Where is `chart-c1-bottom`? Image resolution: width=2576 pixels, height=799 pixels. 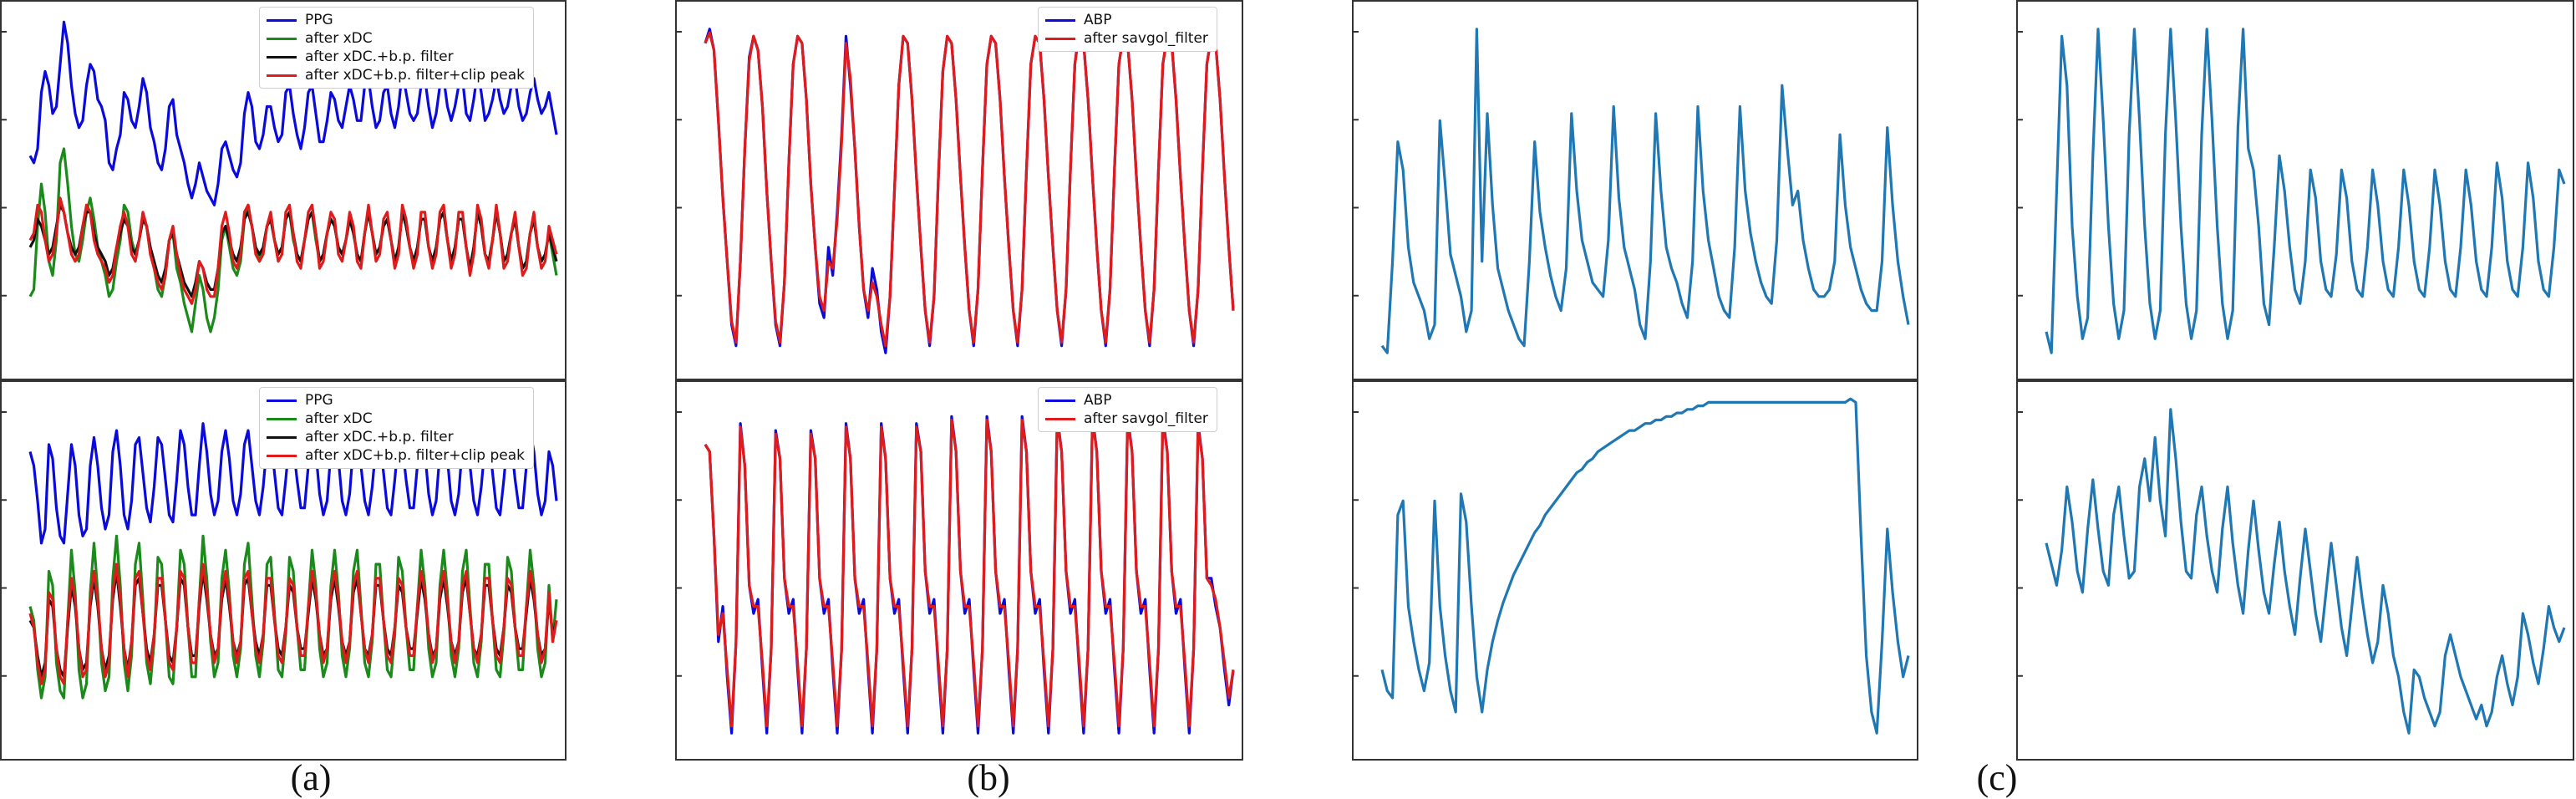
chart-c1-bottom is located at coordinates (1635, 570).